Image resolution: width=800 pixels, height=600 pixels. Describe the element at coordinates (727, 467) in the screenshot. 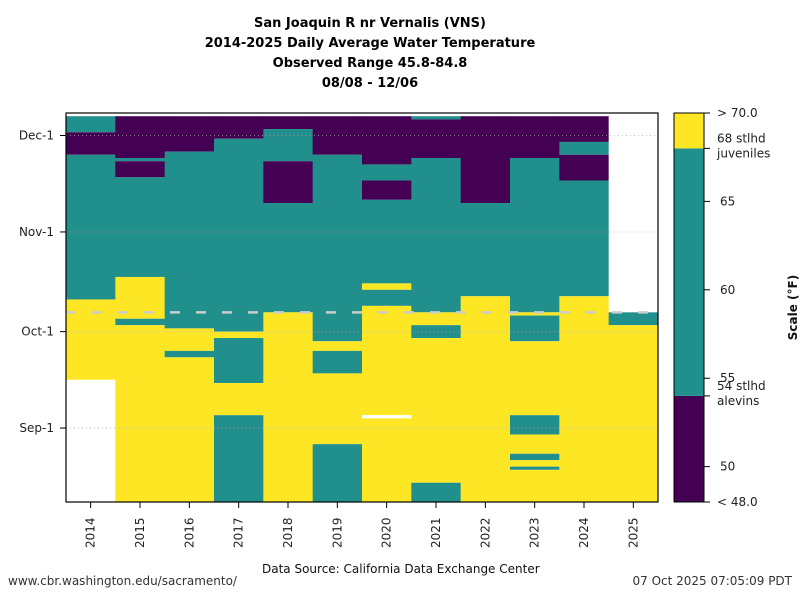

I see `colorbar-tick-label: 50` at that location.